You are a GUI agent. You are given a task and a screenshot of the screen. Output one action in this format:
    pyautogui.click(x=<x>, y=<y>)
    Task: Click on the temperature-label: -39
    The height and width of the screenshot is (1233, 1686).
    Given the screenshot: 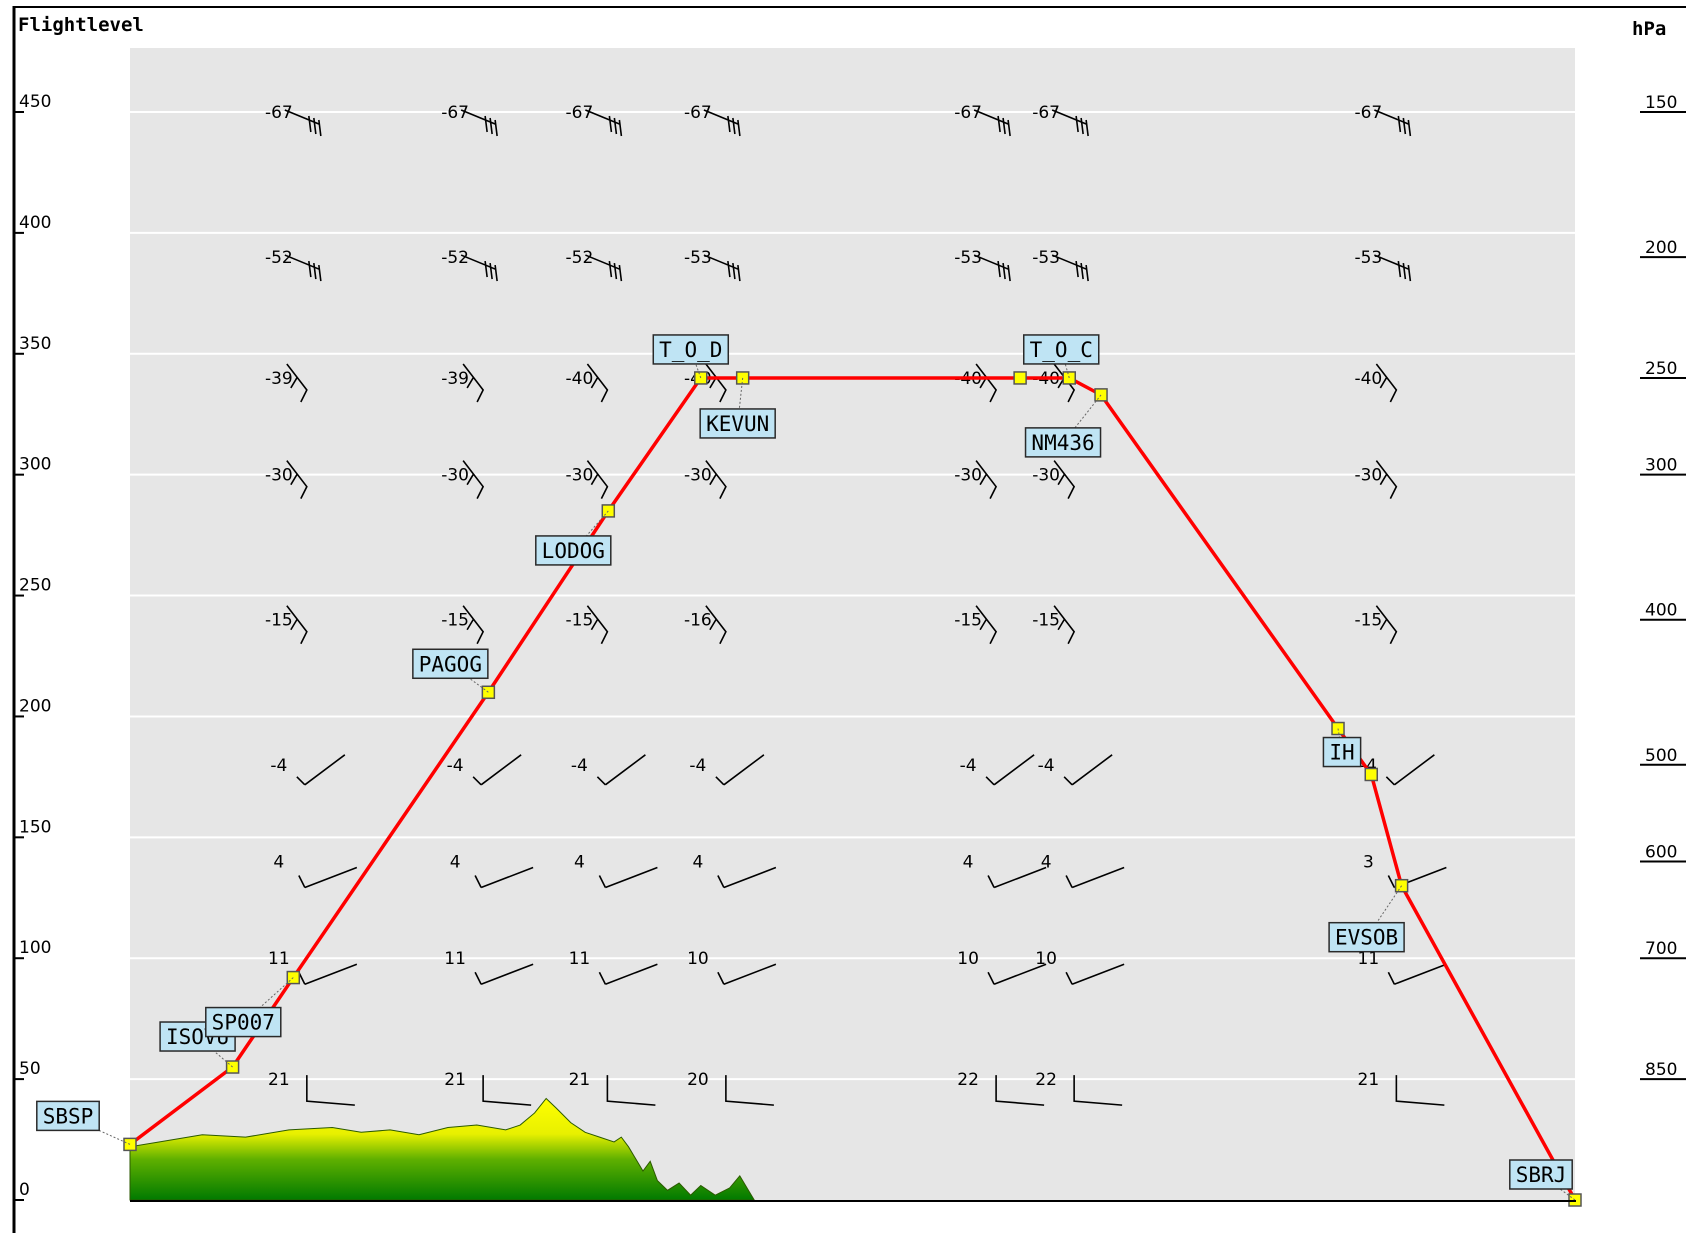 What is the action you would take?
    pyautogui.click(x=455, y=379)
    